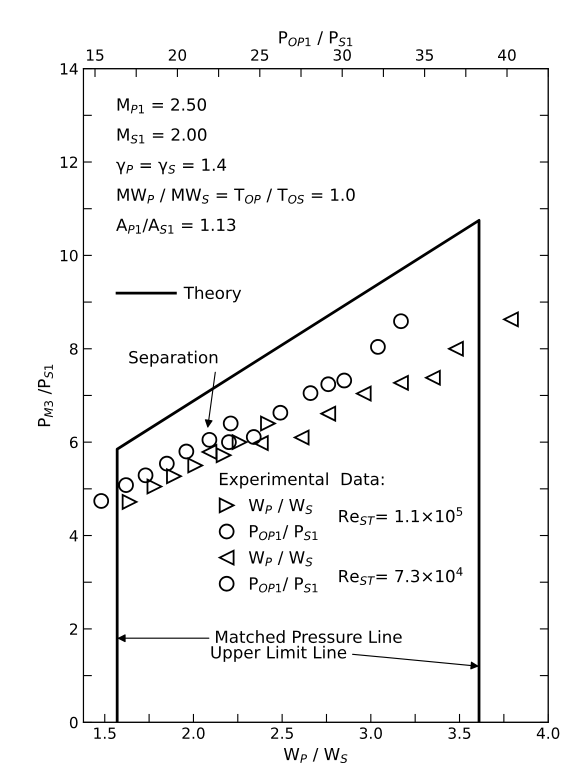 The height and width of the screenshot is (780, 564). Describe the element at coordinates (171, 166) in the screenshot. I see `annotation: γ$_{P}$ = γ$_{S}$ = 1.4` at that location.